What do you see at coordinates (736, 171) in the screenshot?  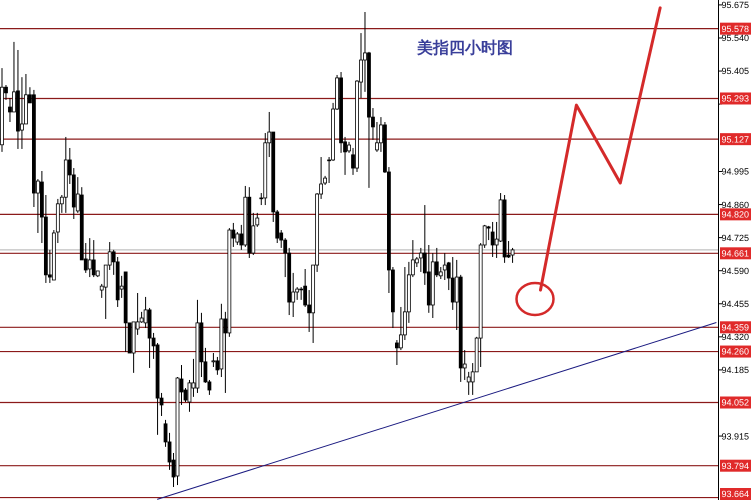 I see `y-tick-label: 94.995` at bounding box center [736, 171].